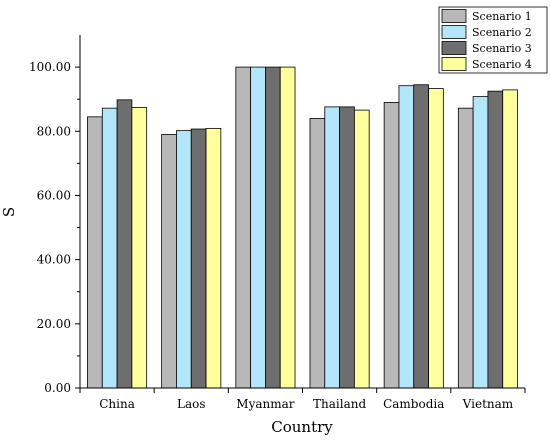 Image resolution: width=550 pixels, height=443 pixels. I want to click on legend-label: Scenario 1, so click(502, 16).